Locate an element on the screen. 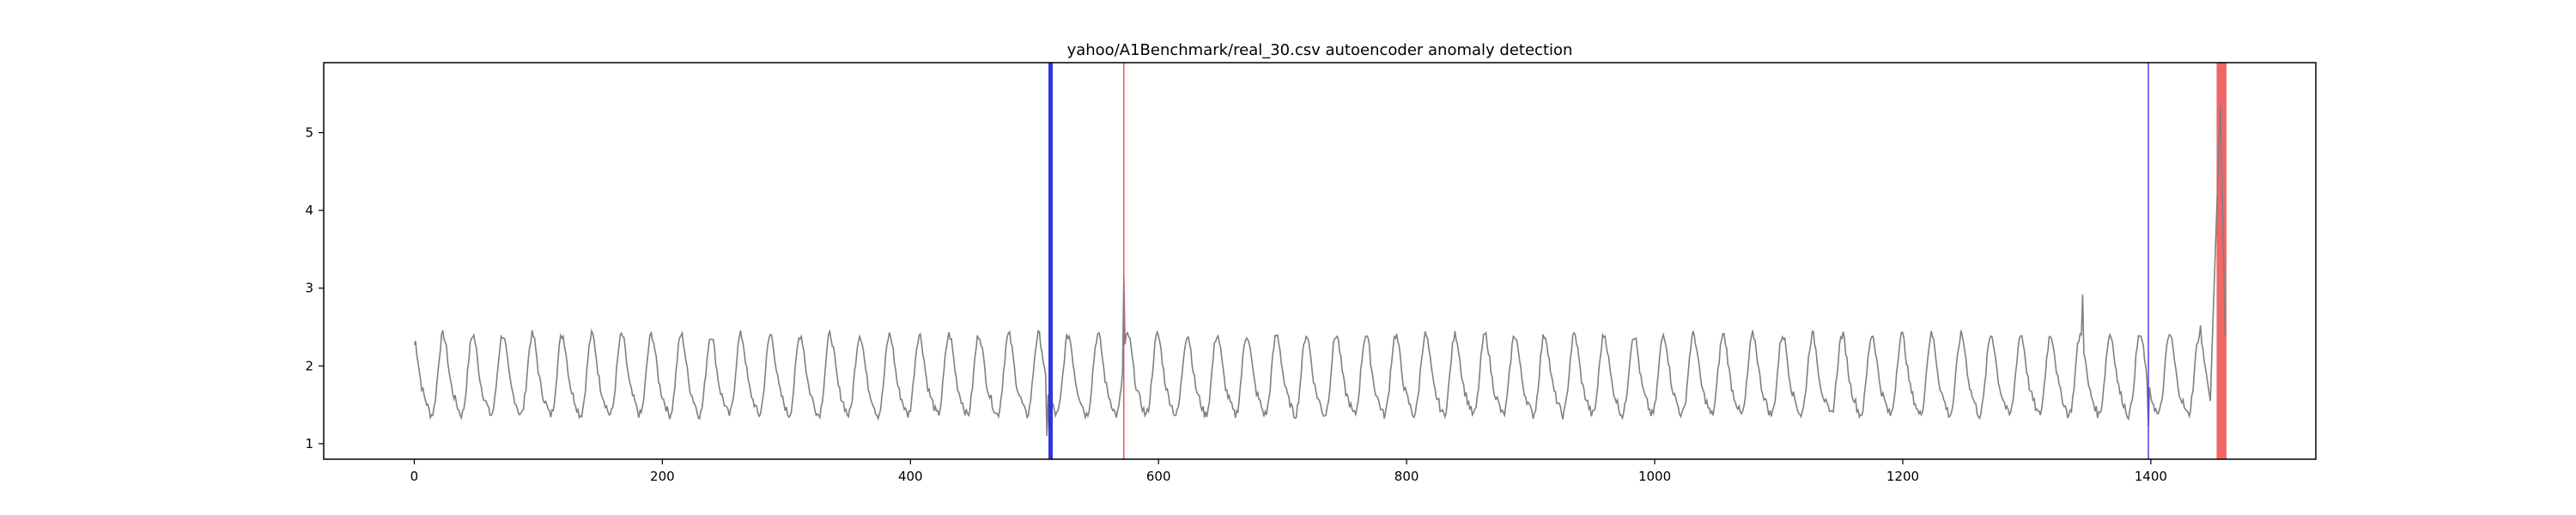  y-tick-label: 4 is located at coordinates (309, 210).